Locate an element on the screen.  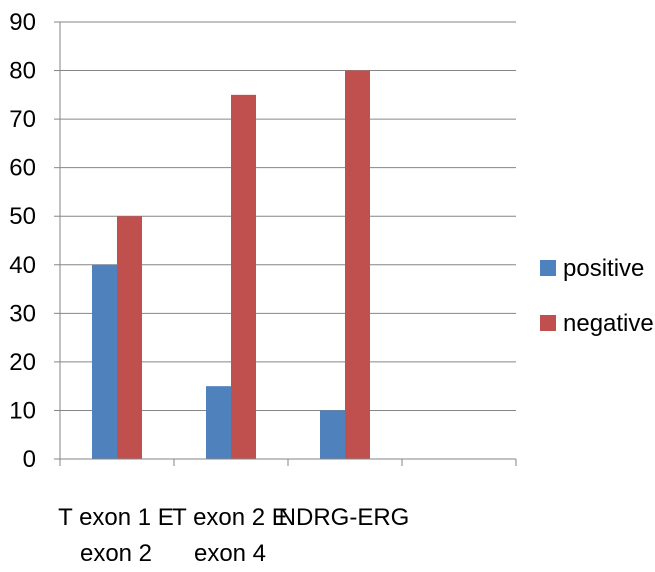
y-tick-label: 40 is located at coordinates (22, 265).